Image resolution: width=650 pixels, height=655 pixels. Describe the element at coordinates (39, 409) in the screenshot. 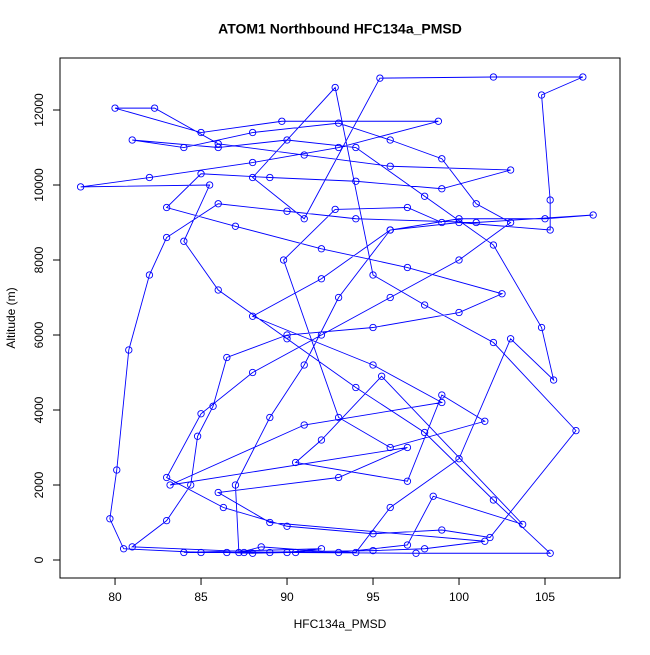

I see `y-tick-label: 4000` at that location.